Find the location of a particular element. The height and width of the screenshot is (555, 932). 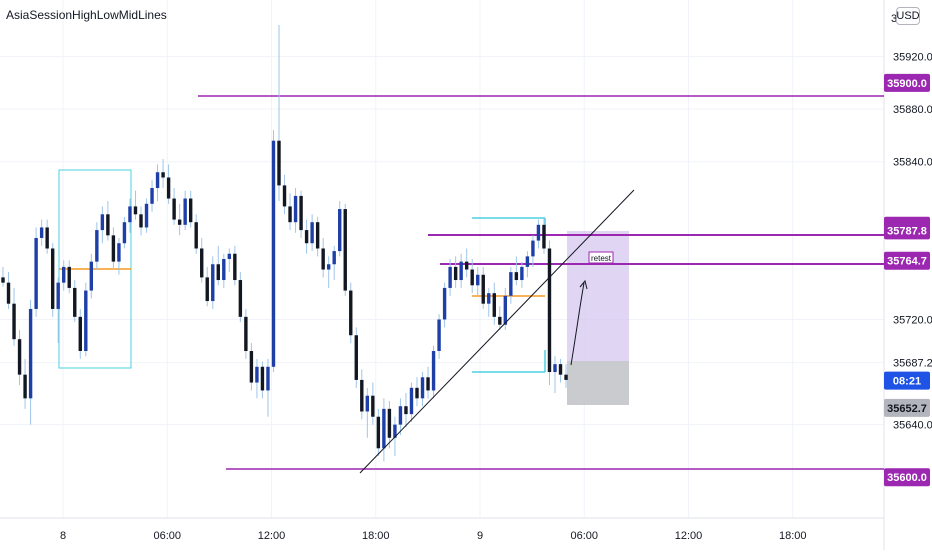

indicator-title: AsiaSessionHighLowMidLines is located at coordinates (86, 15).